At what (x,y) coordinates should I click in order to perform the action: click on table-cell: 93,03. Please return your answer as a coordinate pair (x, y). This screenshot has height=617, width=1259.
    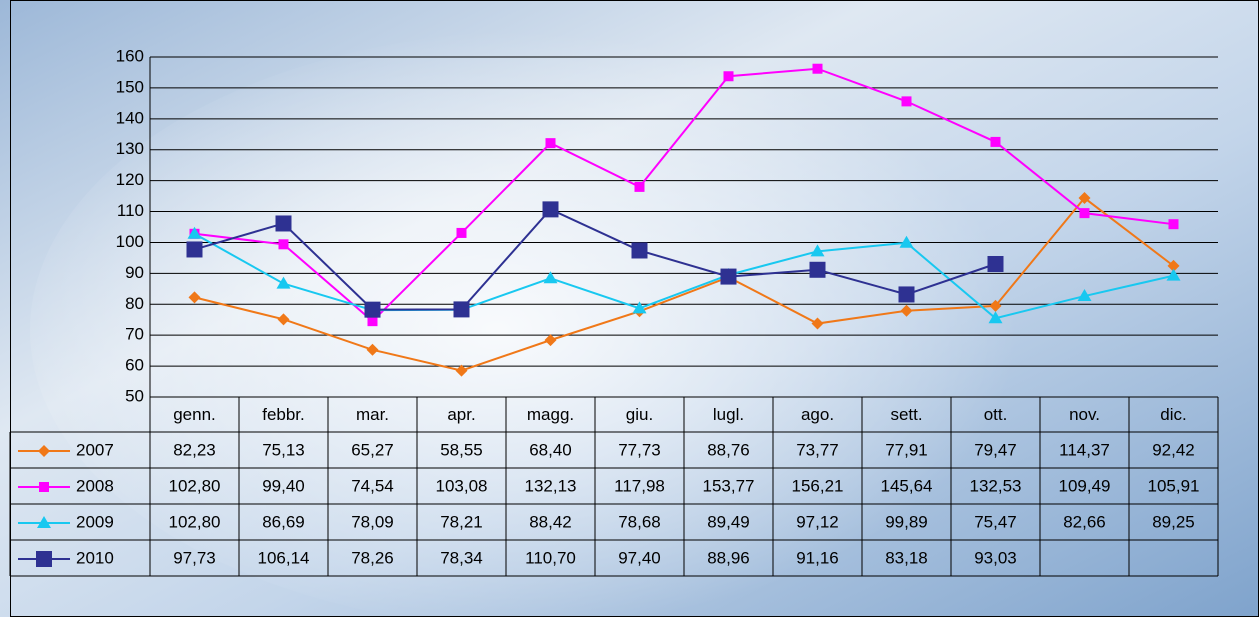
    Looking at the image, I should click on (995, 557).